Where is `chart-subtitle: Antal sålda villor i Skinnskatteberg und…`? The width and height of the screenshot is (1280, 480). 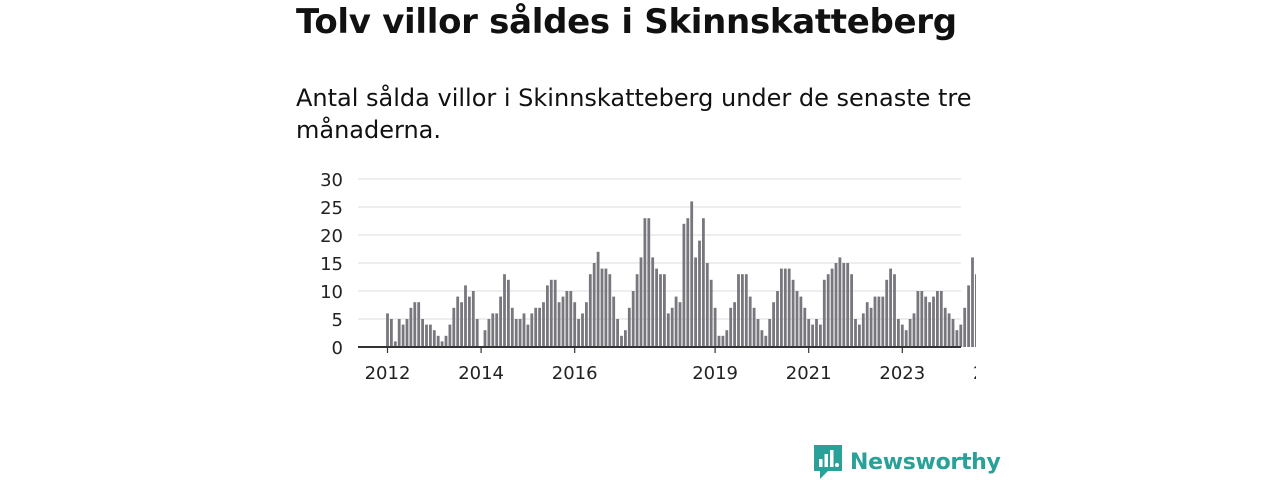 chart-subtitle: Antal sålda villor i Skinnskatteberg und… is located at coordinates (634, 114).